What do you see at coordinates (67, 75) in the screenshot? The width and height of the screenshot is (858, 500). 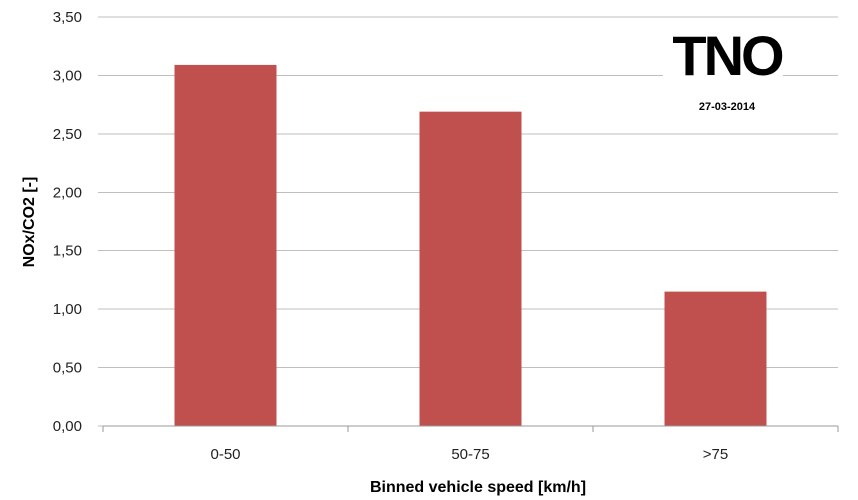 I see `y-tick-label: 3,00` at bounding box center [67, 75].